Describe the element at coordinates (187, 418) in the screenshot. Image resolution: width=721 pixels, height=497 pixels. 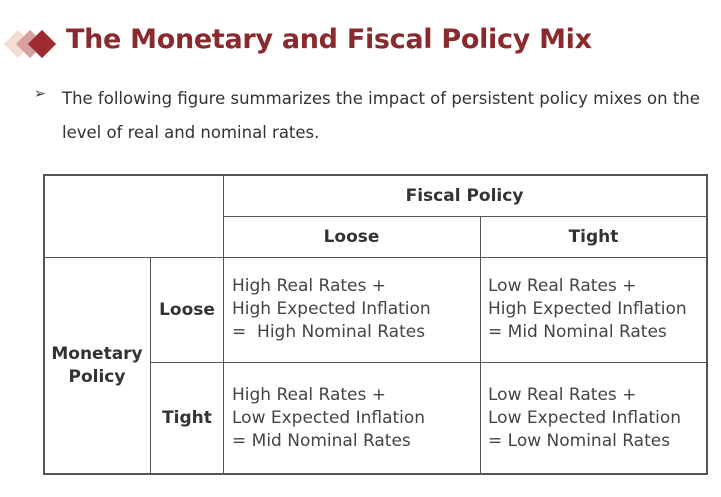
I see `monetary-row-tight: Tight` at that location.